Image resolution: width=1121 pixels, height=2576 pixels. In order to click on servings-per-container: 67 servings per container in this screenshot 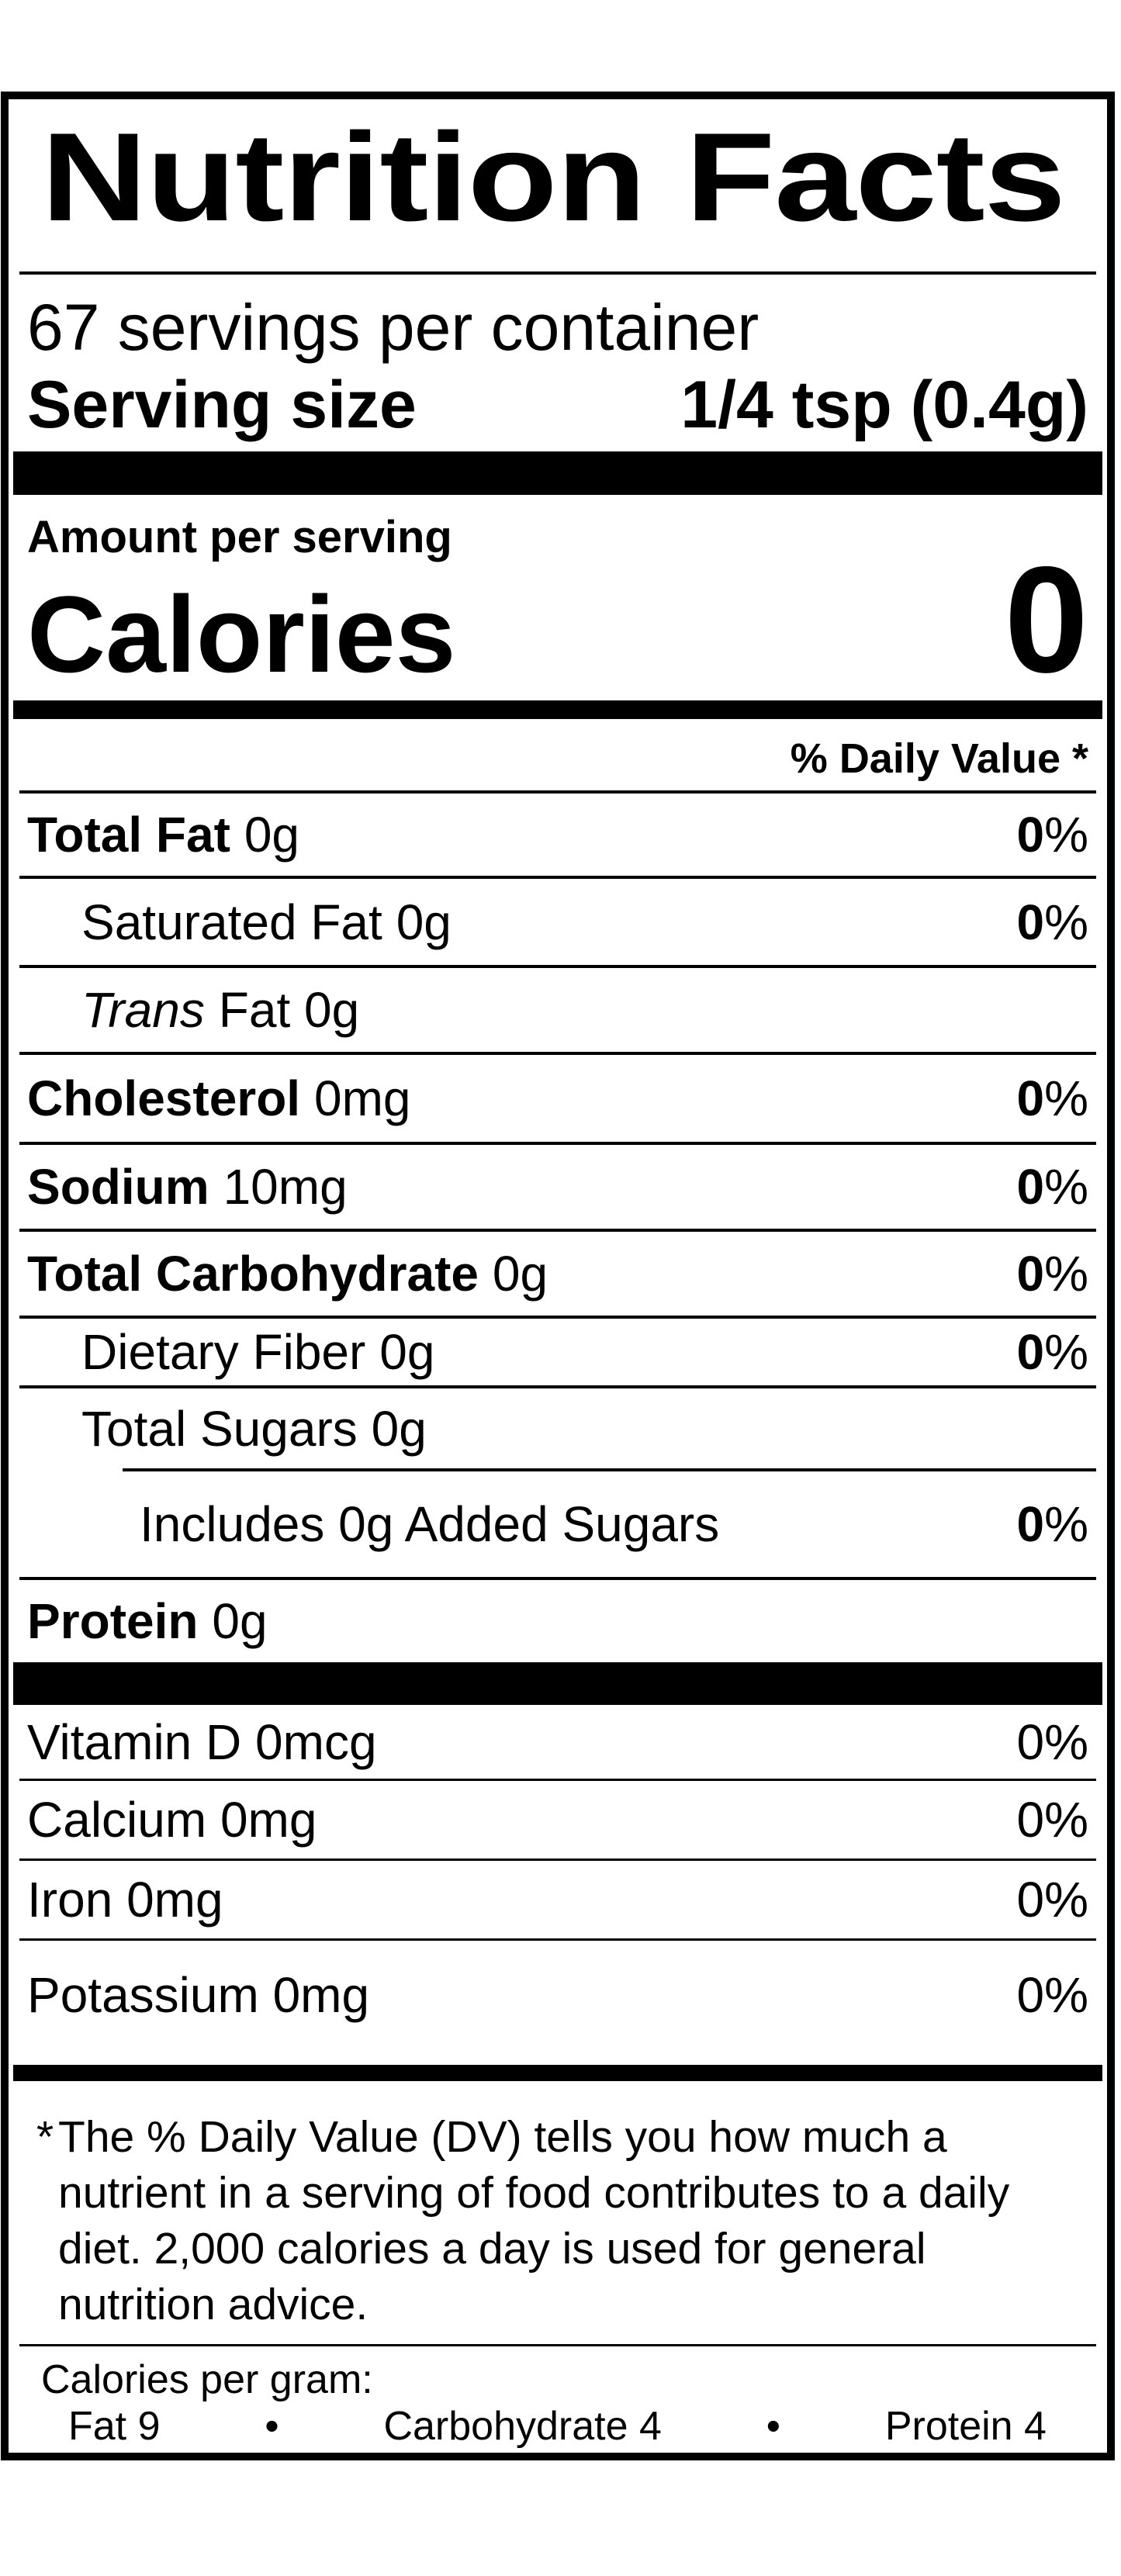, I will do `click(393, 327)`.